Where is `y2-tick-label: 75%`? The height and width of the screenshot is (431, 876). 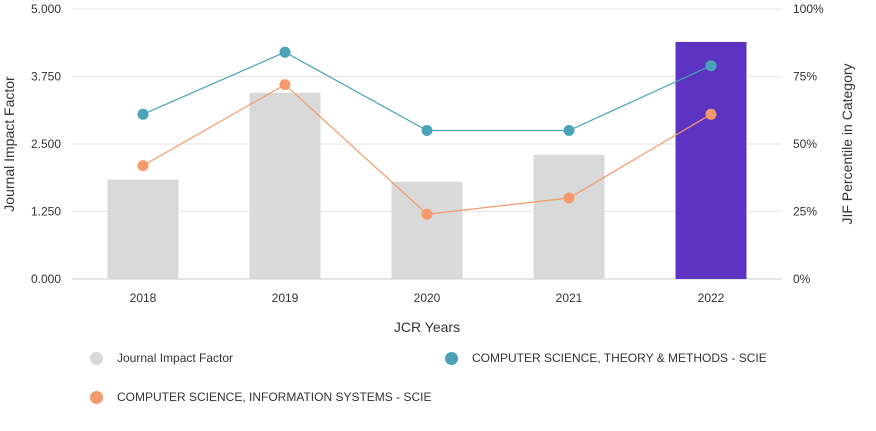
y2-tick-label: 75% is located at coordinates (805, 77).